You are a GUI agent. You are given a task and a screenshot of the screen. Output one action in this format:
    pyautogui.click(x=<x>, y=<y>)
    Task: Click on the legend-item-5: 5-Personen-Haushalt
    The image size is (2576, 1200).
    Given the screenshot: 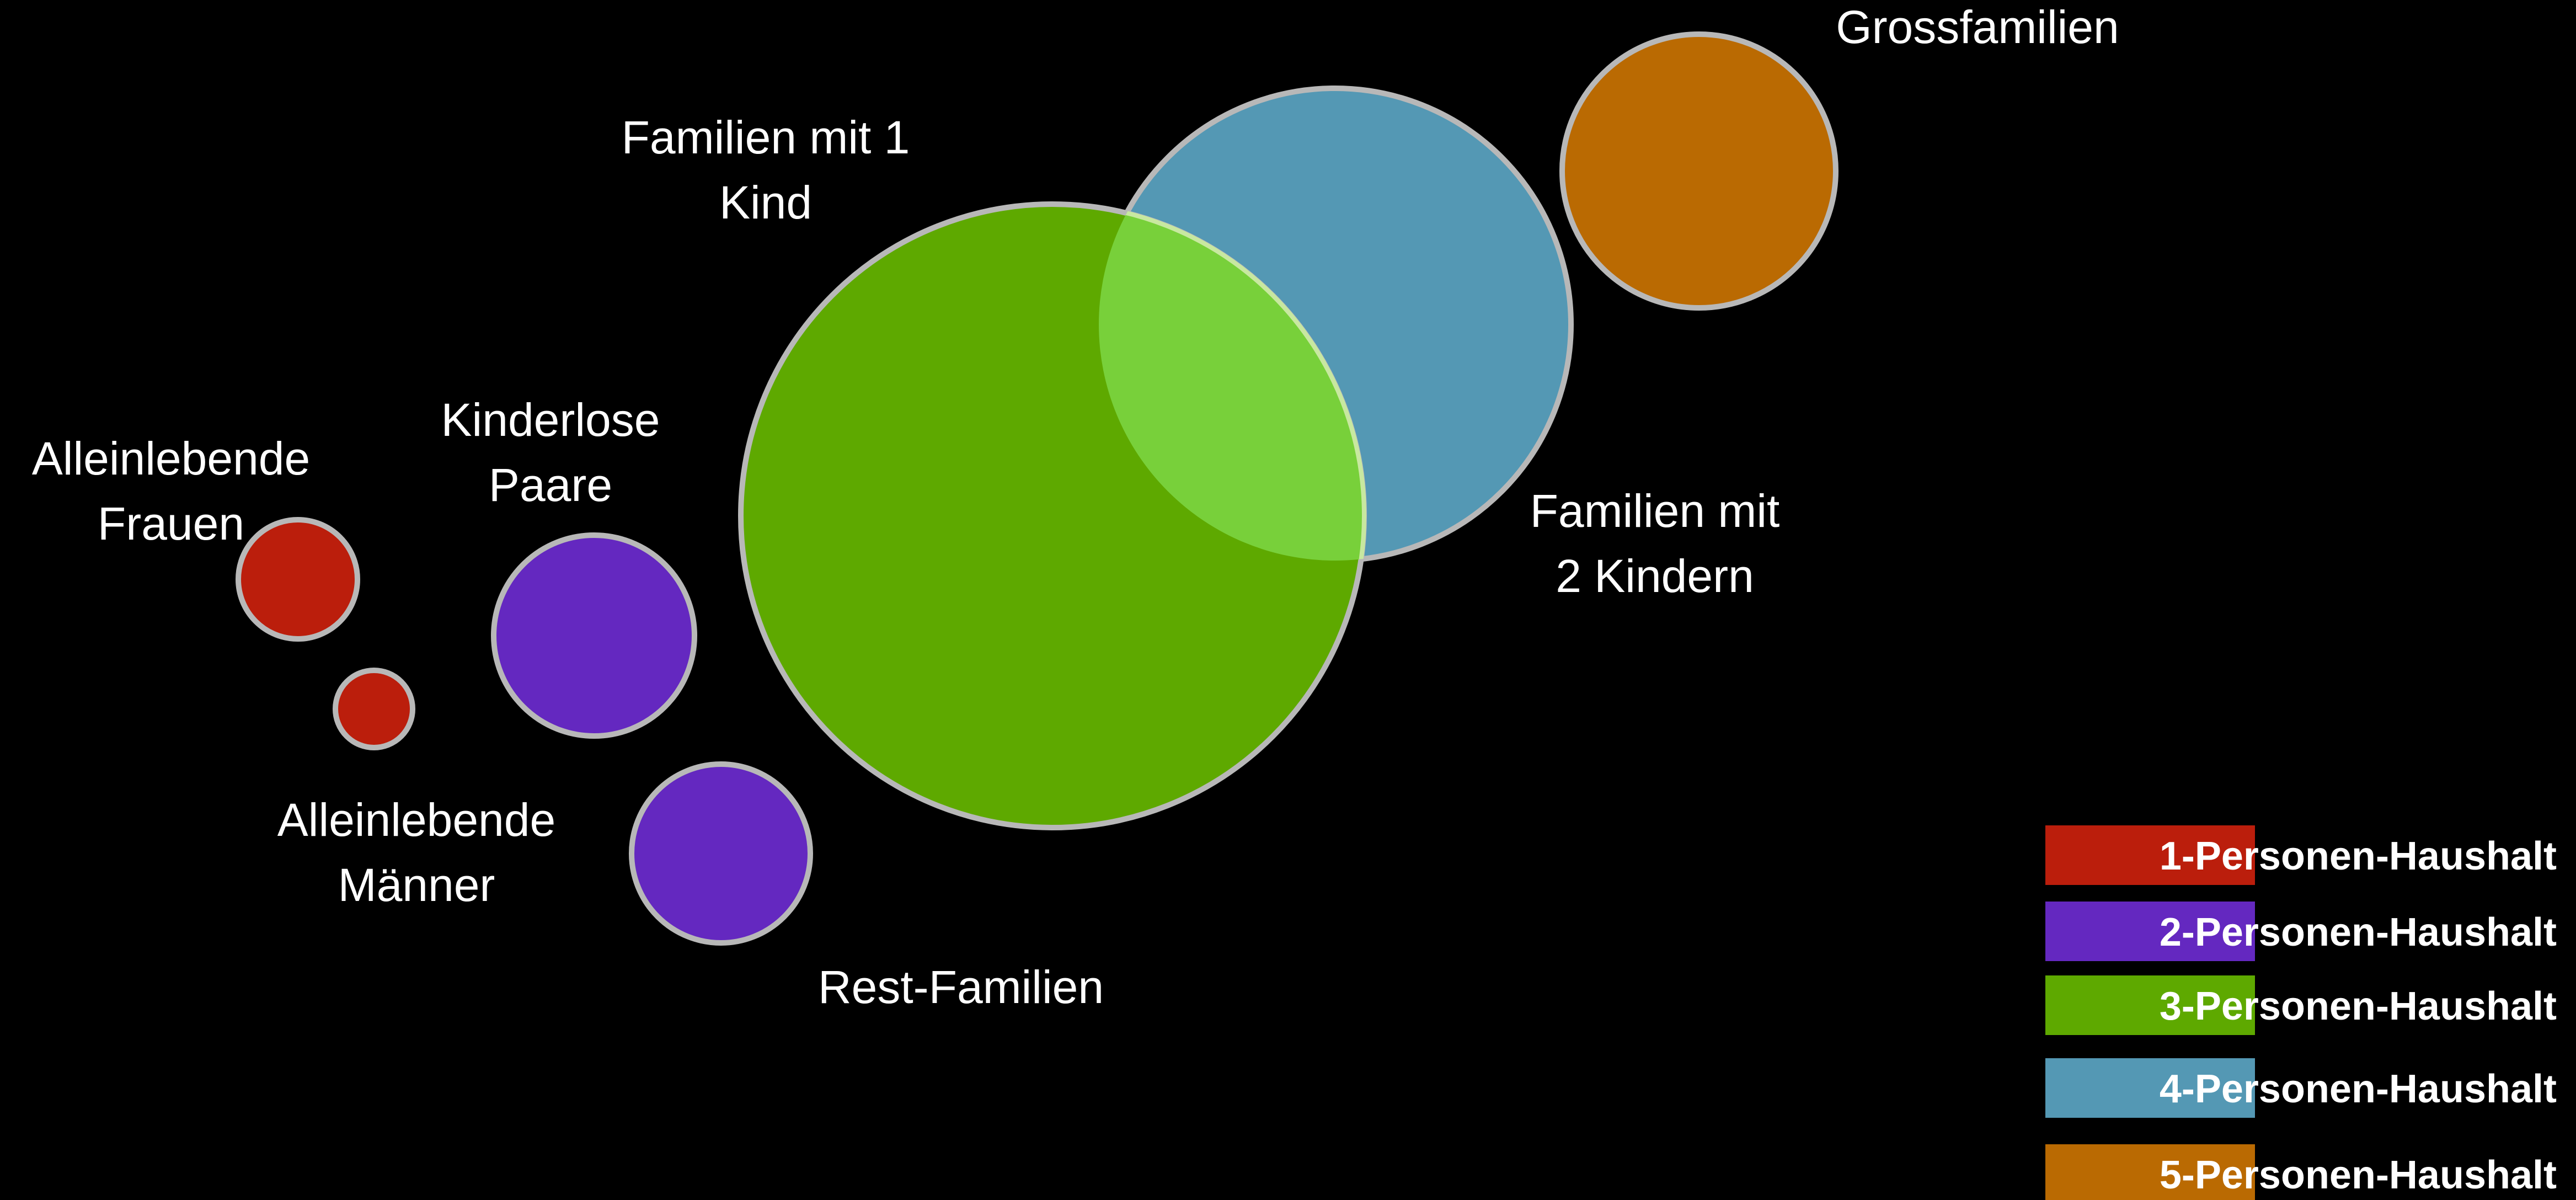 What is the action you would take?
    pyautogui.click(x=2301, y=1172)
    